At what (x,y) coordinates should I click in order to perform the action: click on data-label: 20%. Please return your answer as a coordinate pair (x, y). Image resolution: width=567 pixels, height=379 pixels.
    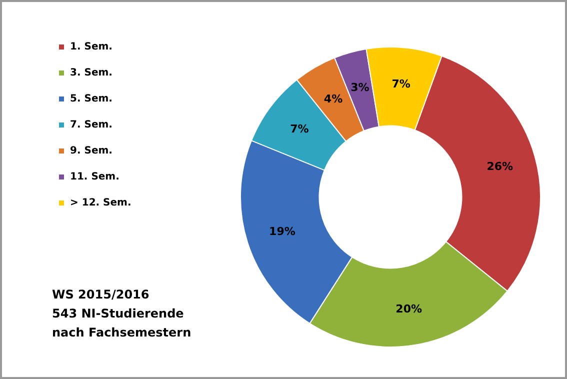
    Looking at the image, I should click on (409, 309).